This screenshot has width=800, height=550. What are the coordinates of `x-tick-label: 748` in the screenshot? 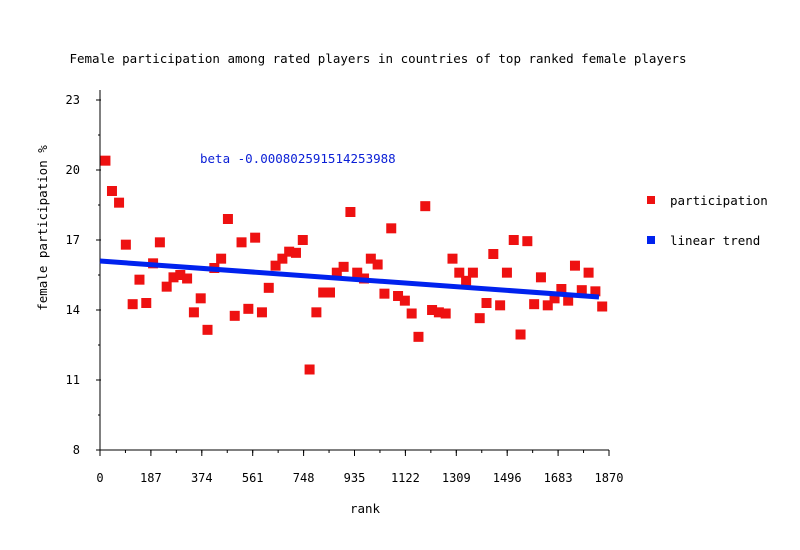 It's located at (304, 478).